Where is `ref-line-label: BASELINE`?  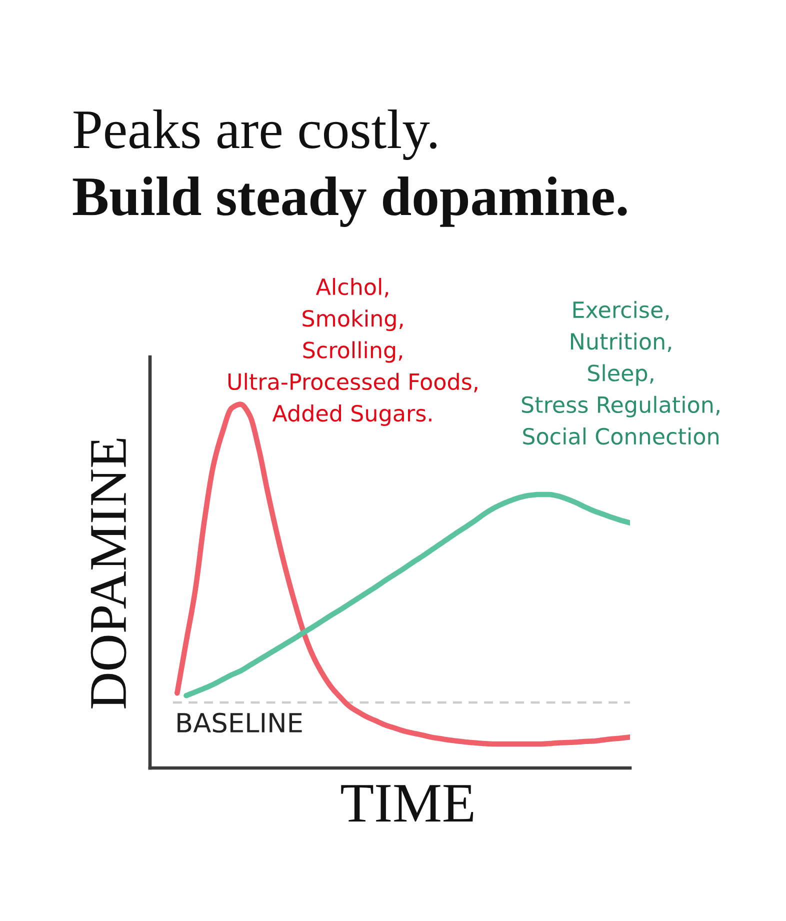
ref-line-label: BASELINE is located at coordinates (240, 722).